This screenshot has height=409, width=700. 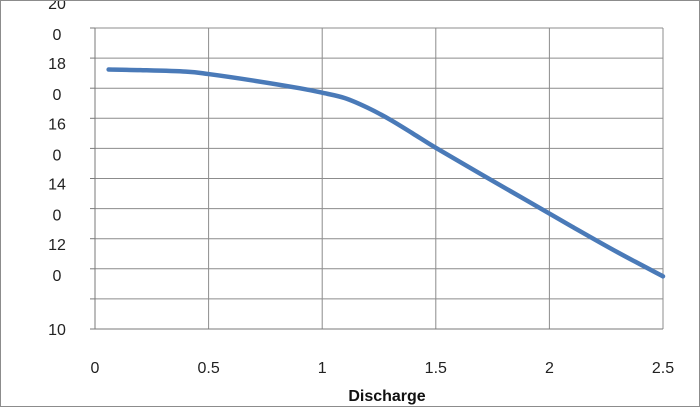 What do you see at coordinates (383, 368) in the screenshot?
I see `x-tick-labels: 0 0.5 1 1.5 2 2.5` at bounding box center [383, 368].